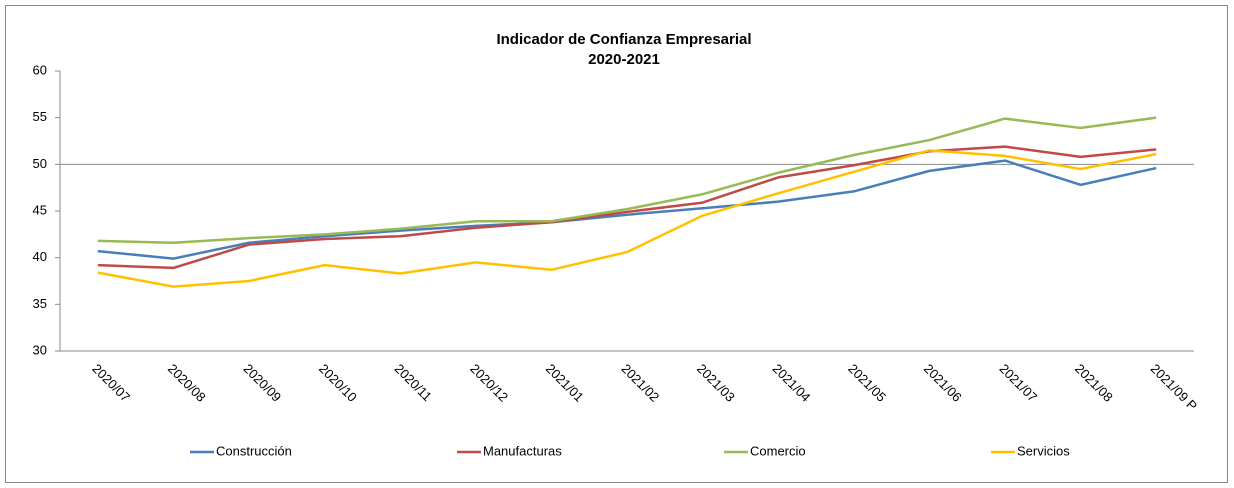  Describe the element at coordinates (623, 39) in the screenshot. I see `chart-title: Indicador de Confianza Empresarial` at that location.